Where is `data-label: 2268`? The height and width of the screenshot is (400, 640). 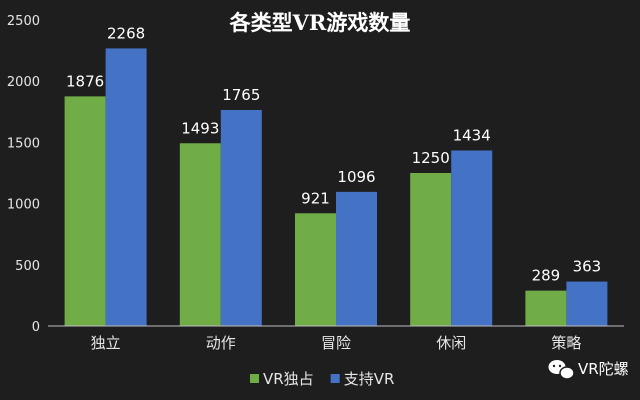
data-label: 2268 is located at coordinates (126, 33).